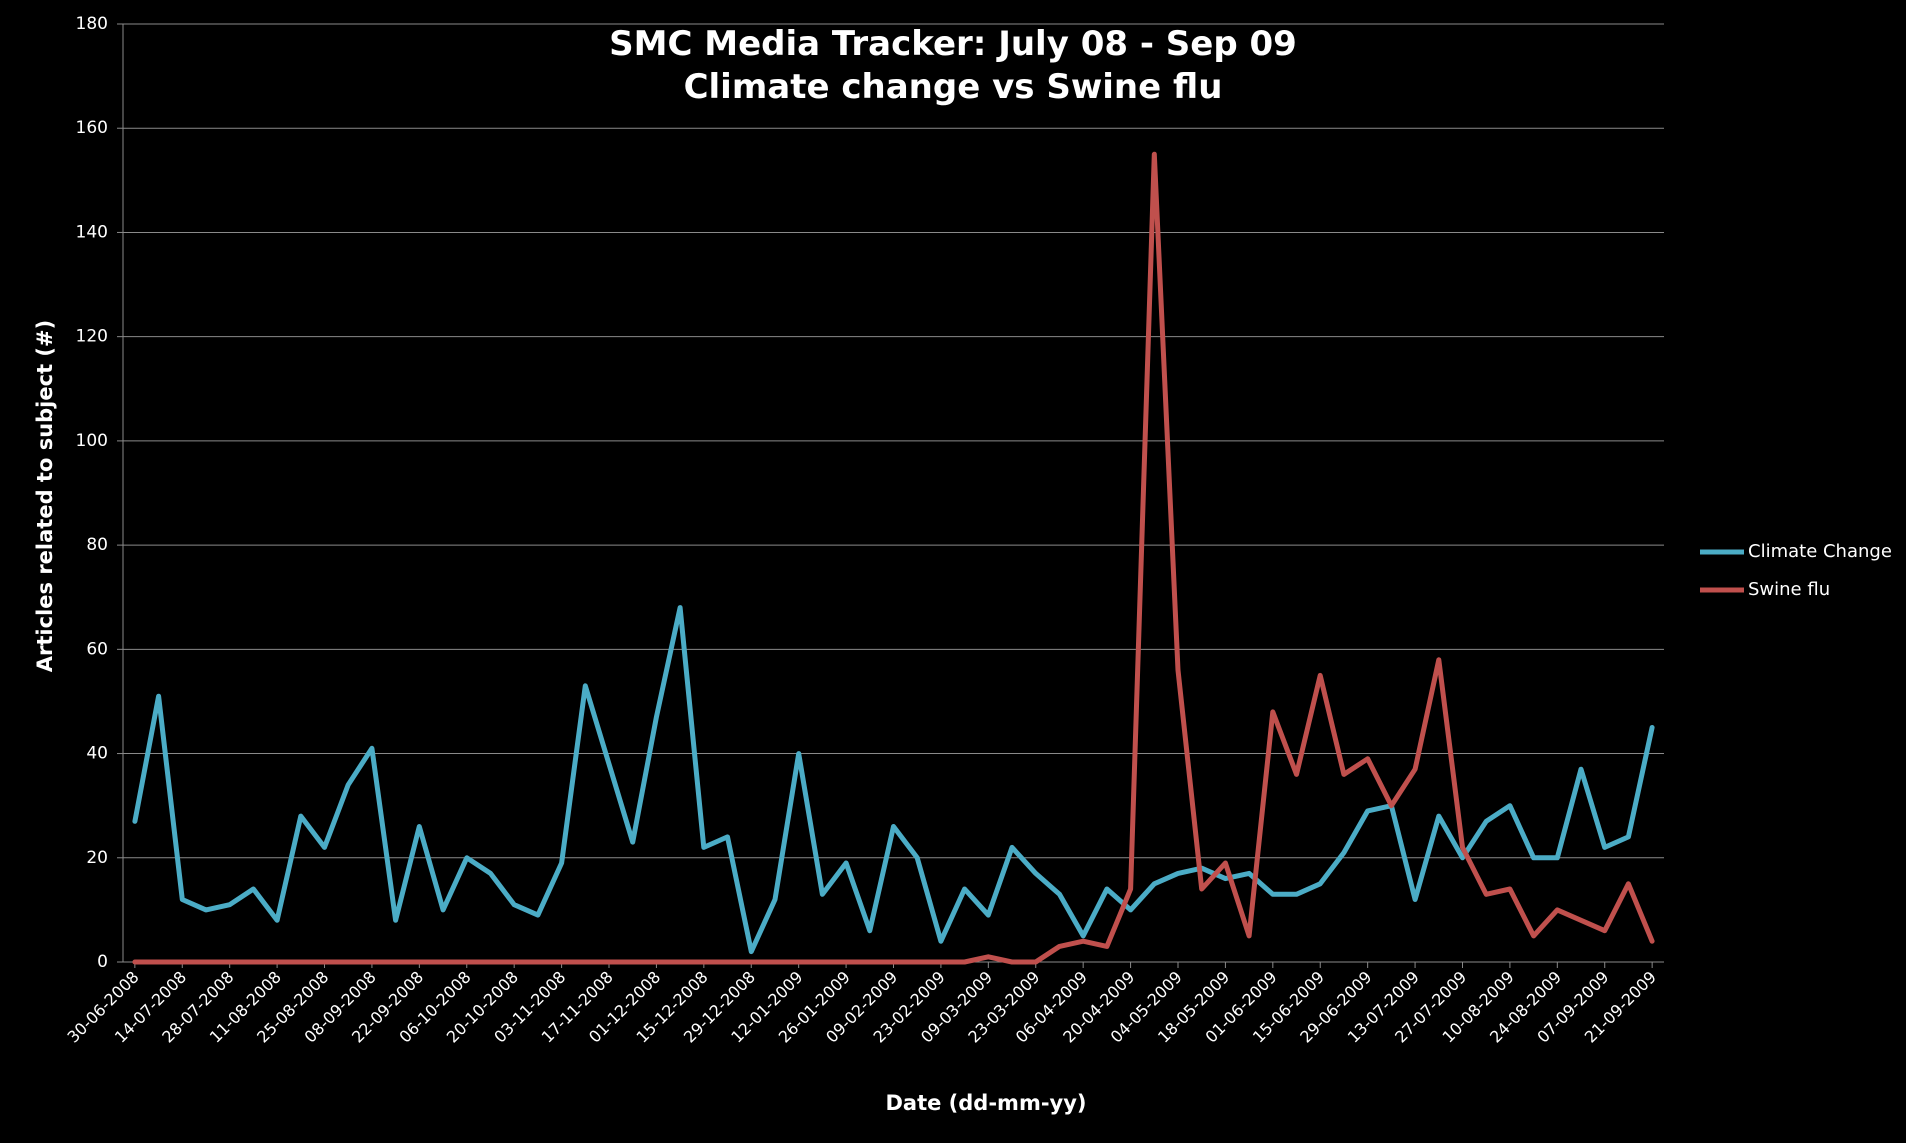 The image size is (1906, 1143). What do you see at coordinates (97, 649) in the screenshot?
I see `y-tick-label: 60` at bounding box center [97, 649].